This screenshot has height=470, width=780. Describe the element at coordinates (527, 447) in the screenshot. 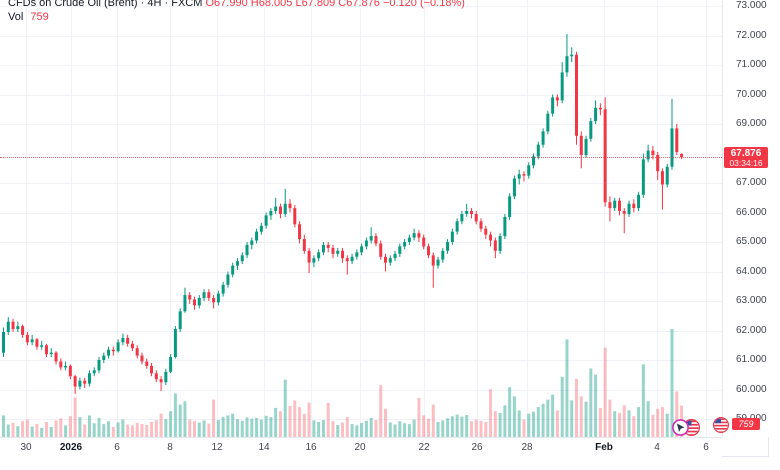

I see `time-tick-label: 28` at that location.